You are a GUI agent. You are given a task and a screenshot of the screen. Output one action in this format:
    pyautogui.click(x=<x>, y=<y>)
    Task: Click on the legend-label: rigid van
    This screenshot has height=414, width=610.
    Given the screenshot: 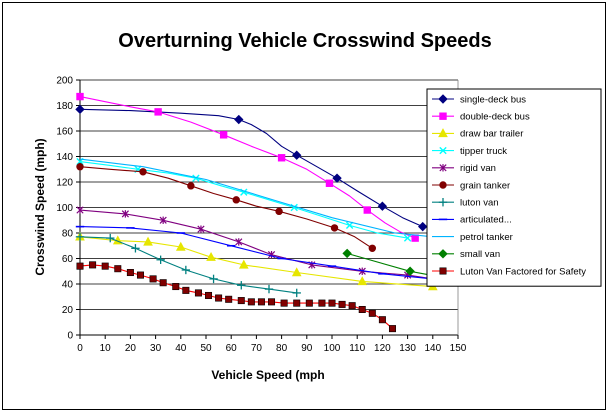 What is the action you would take?
    pyautogui.click(x=478, y=168)
    